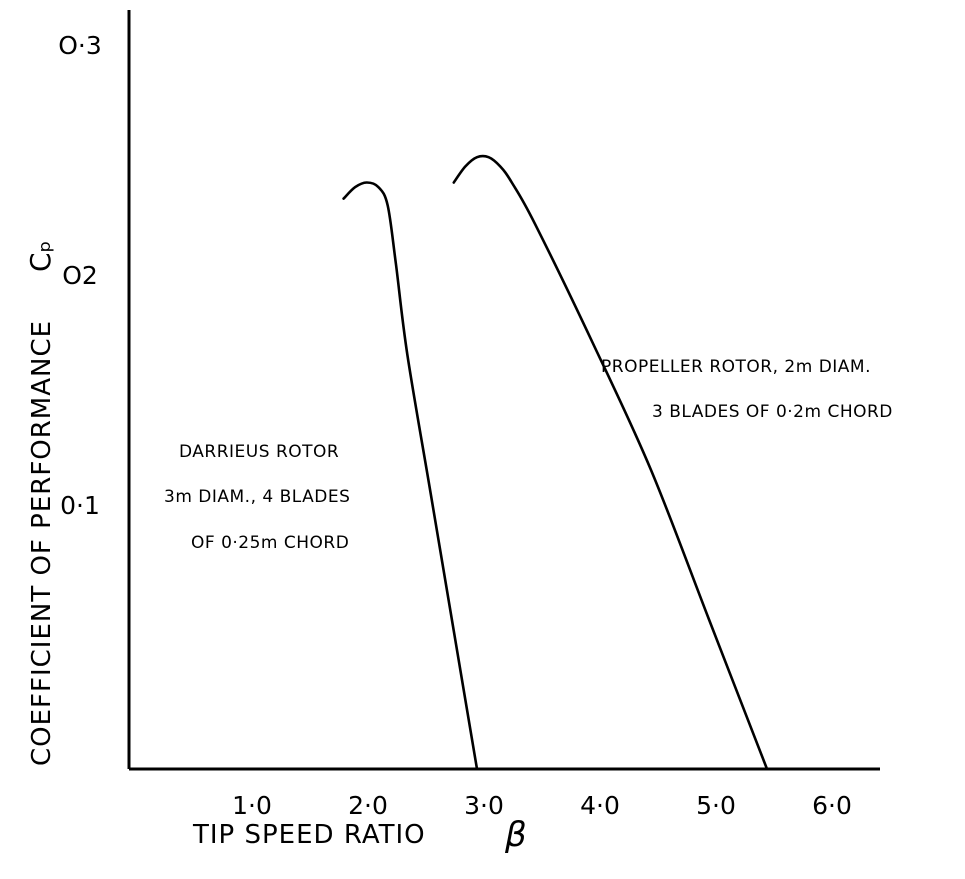  What do you see at coordinates (368, 805) in the screenshot?
I see `x-tick-label: 2·0` at bounding box center [368, 805].